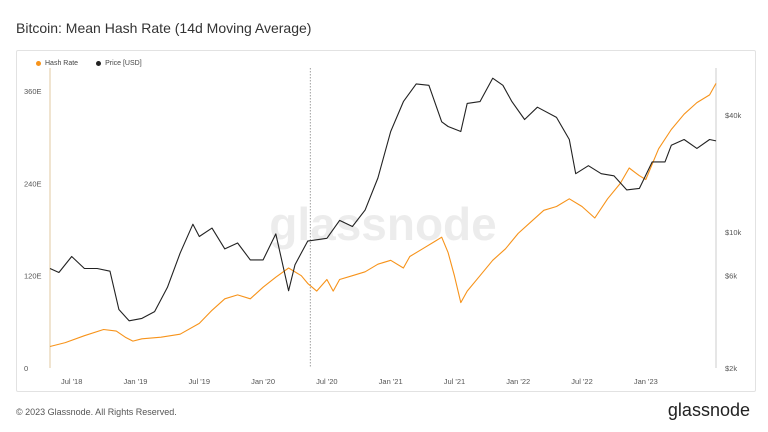 Image resolution: width=768 pixels, height=432 pixels. What do you see at coordinates (733, 115) in the screenshot?
I see `right-tick-label: $40k` at bounding box center [733, 115].